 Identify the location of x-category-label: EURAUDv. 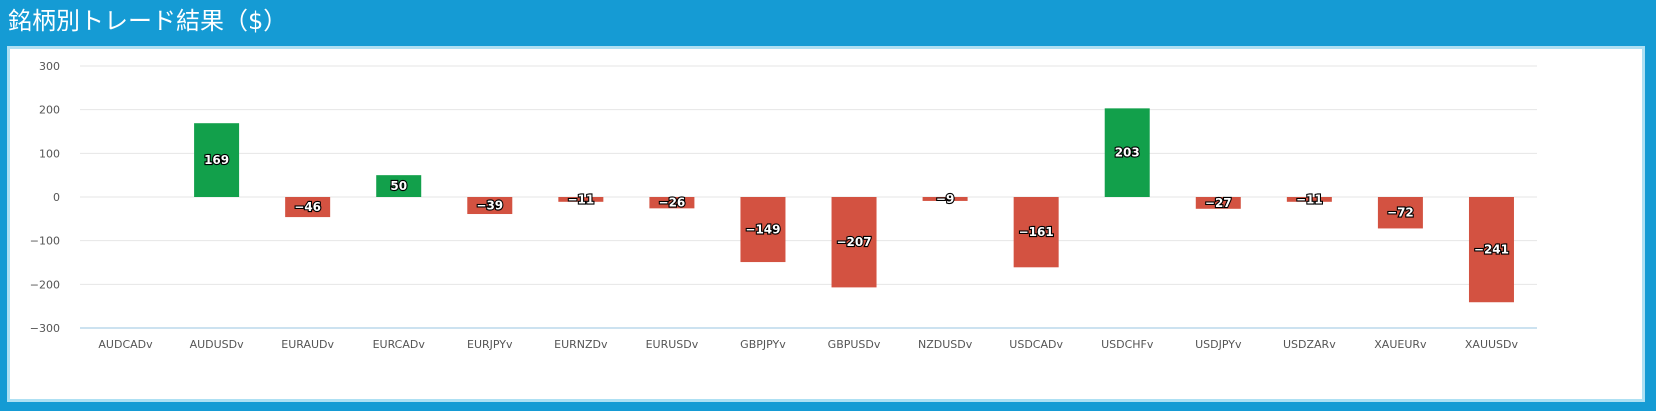
(307, 344).